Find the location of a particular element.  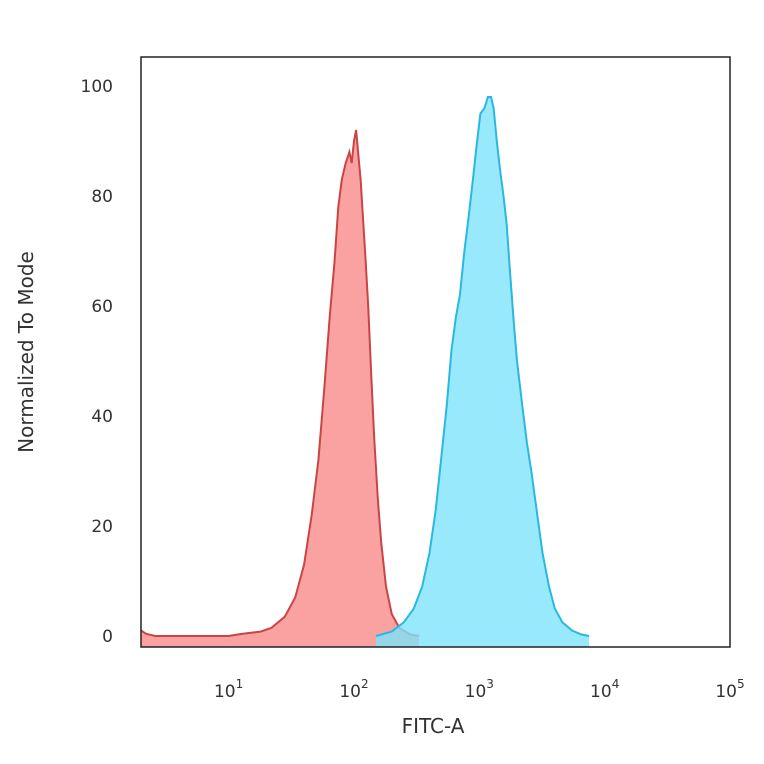

x-axis-ticks: 10¹ 10² 10³ 10⁴ 10⁵ is located at coordinates (479, 689).